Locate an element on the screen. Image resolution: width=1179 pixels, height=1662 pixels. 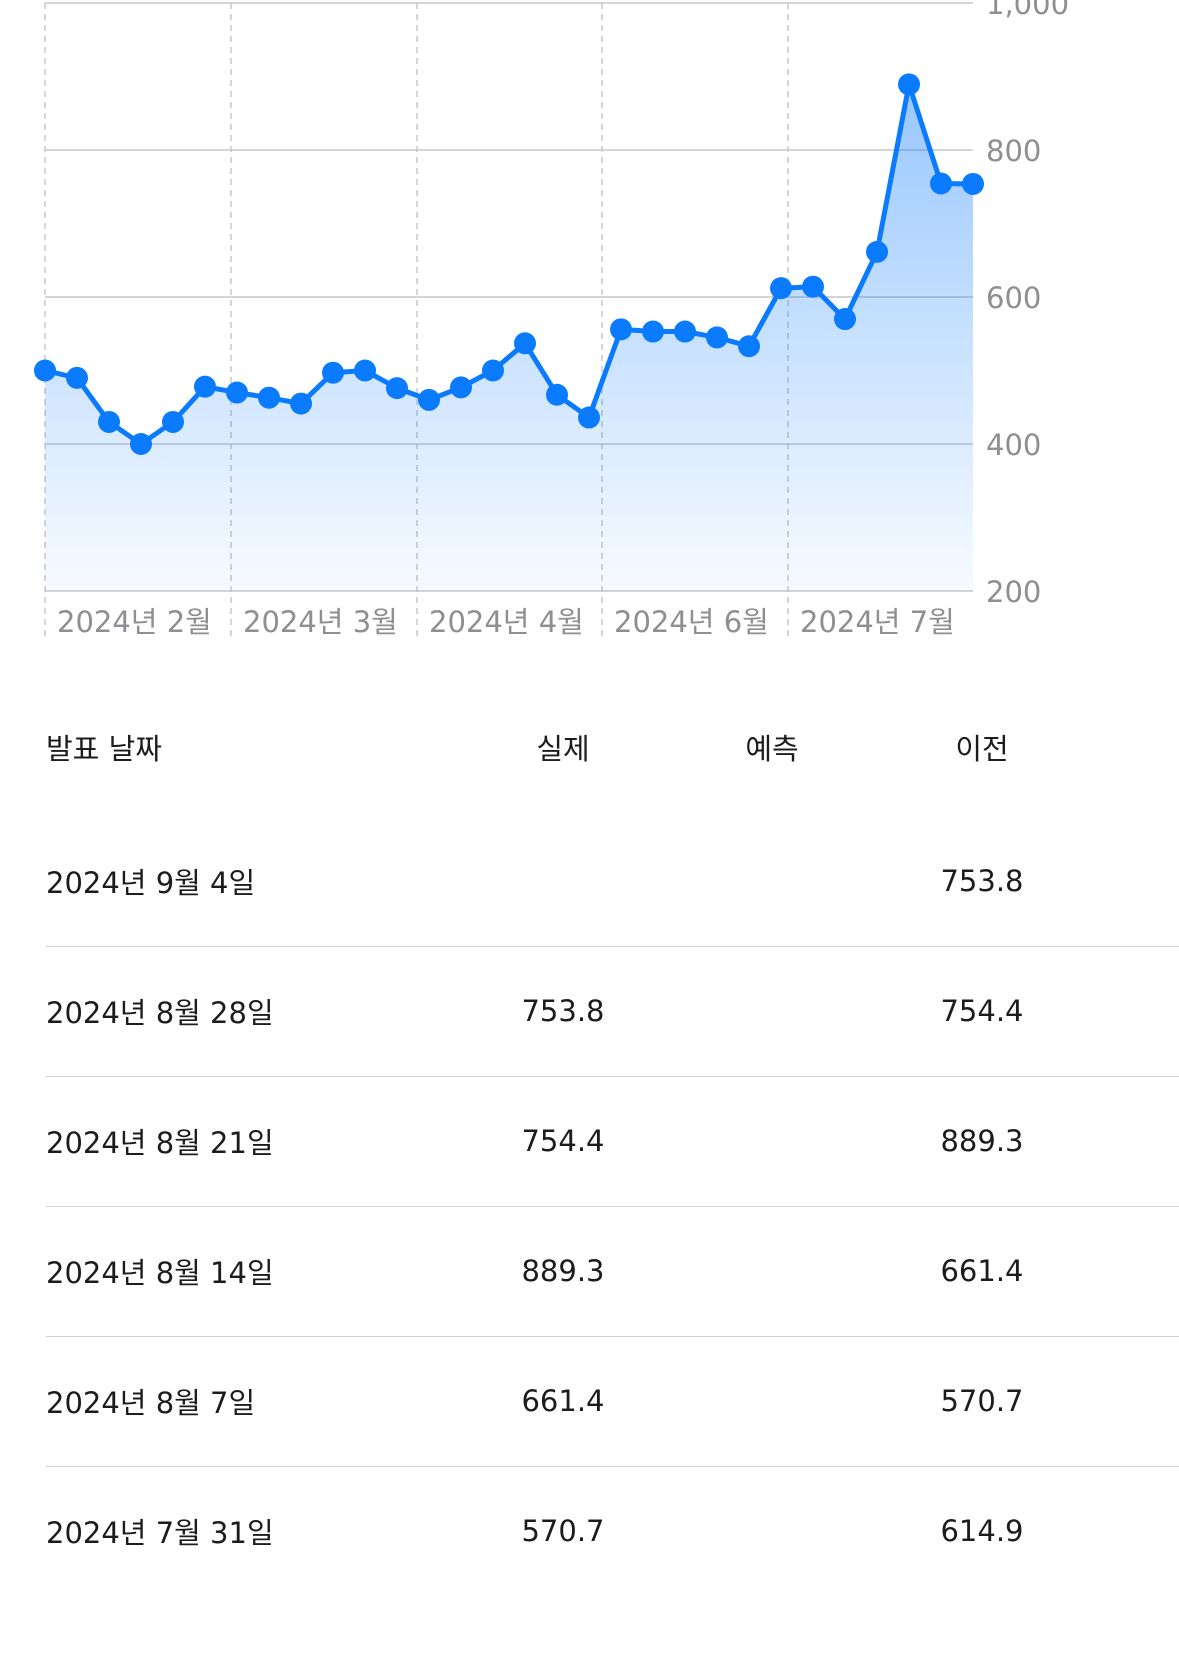
x-tick-label: 2024년 7월 is located at coordinates (877, 622).